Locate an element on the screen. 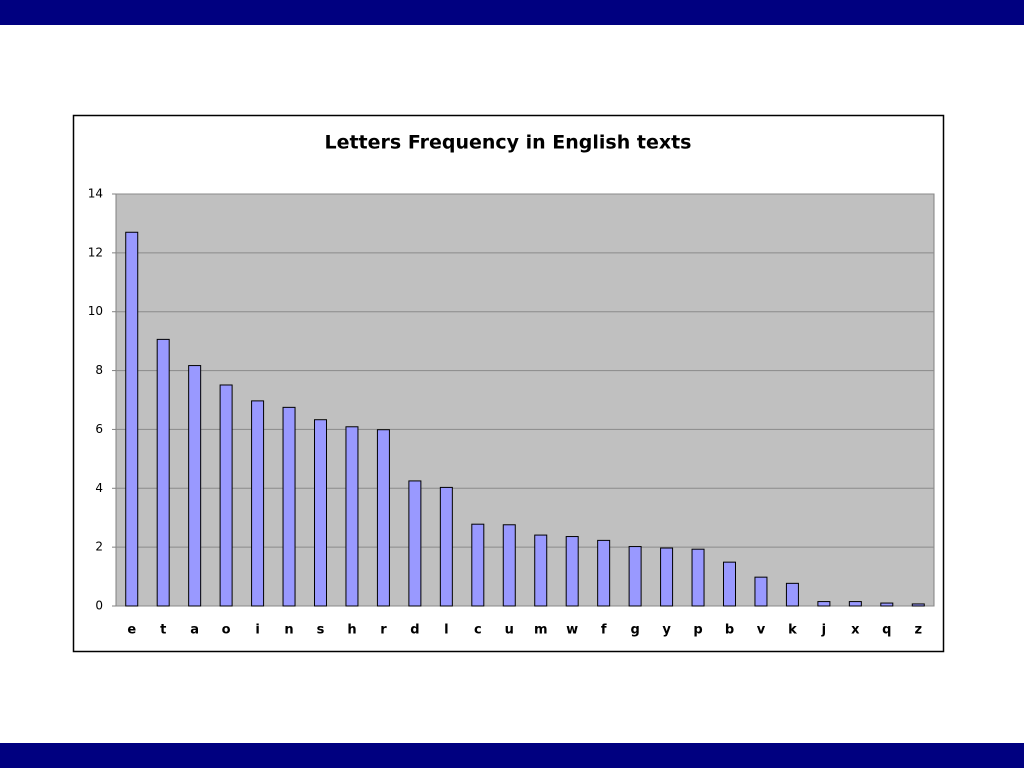 The height and width of the screenshot is (772, 1024). x-tick-label: d is located at coordinates (414, 630).